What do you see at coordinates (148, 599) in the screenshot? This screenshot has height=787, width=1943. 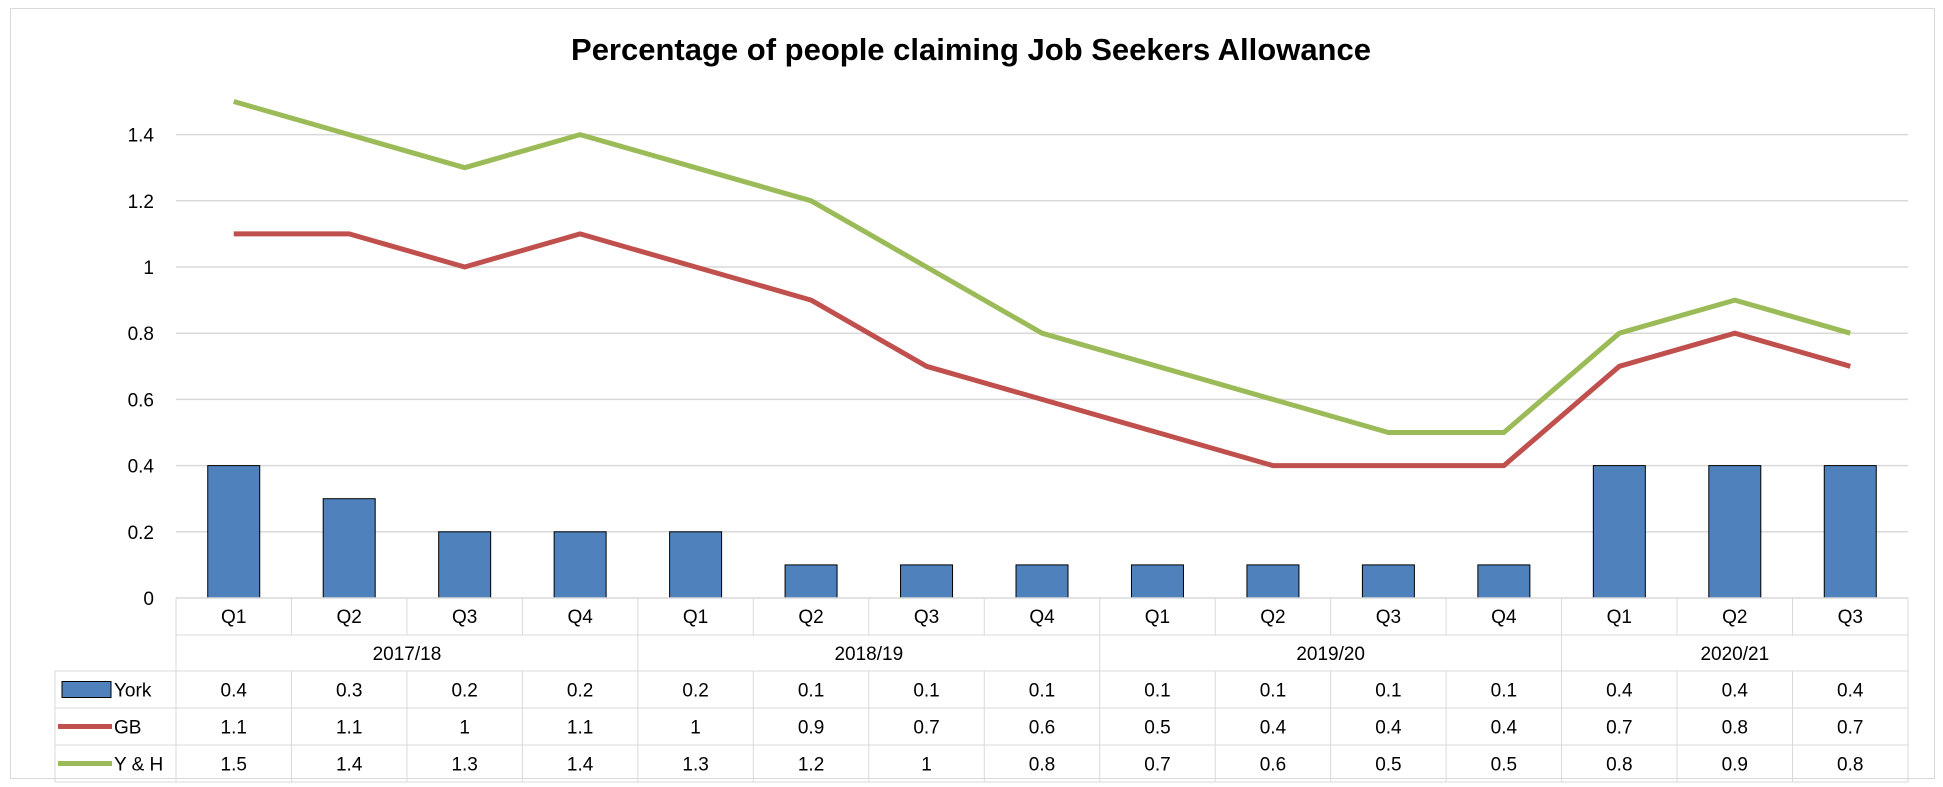 I see `y-tick-label: 0` at bounding box center [148, 599].